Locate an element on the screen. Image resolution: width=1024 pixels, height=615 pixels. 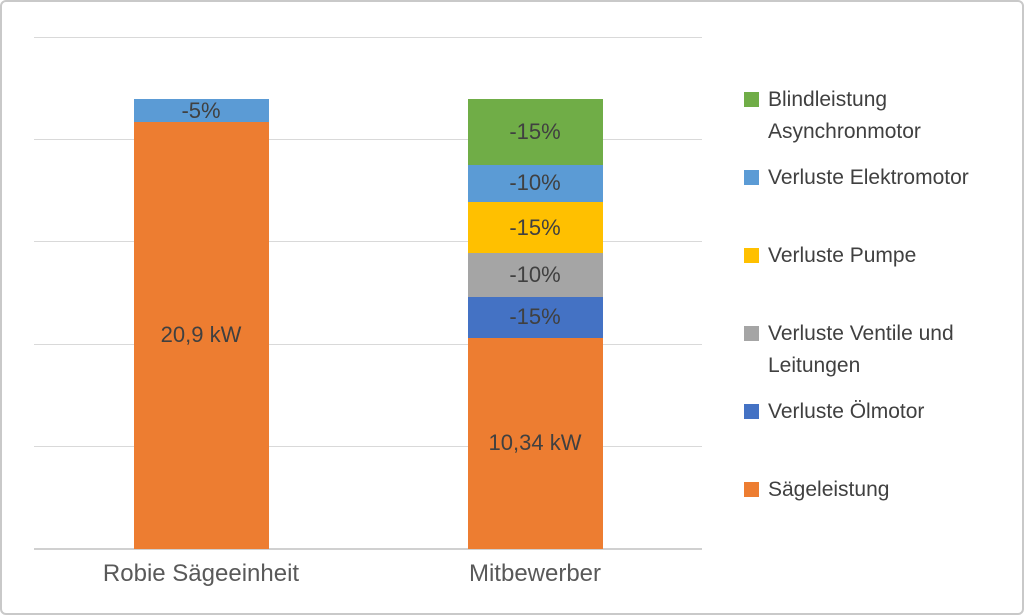
data-label: 10,34 kW is located at coordinates (535, 443).